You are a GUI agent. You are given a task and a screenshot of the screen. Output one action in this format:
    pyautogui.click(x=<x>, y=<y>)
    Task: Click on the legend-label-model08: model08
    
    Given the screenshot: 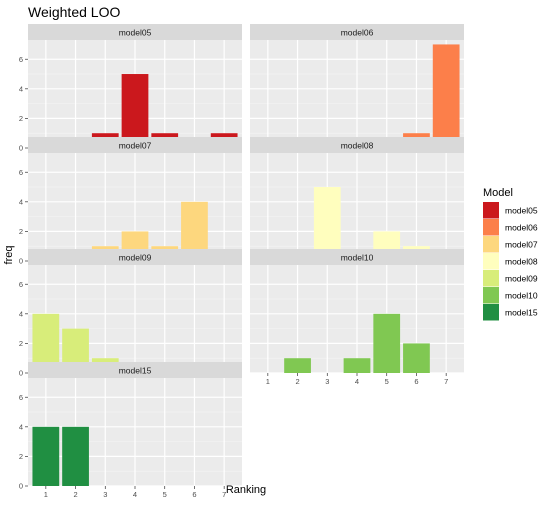 What is the action you would take?
    pyautogui.click(x=521, y=262)
    